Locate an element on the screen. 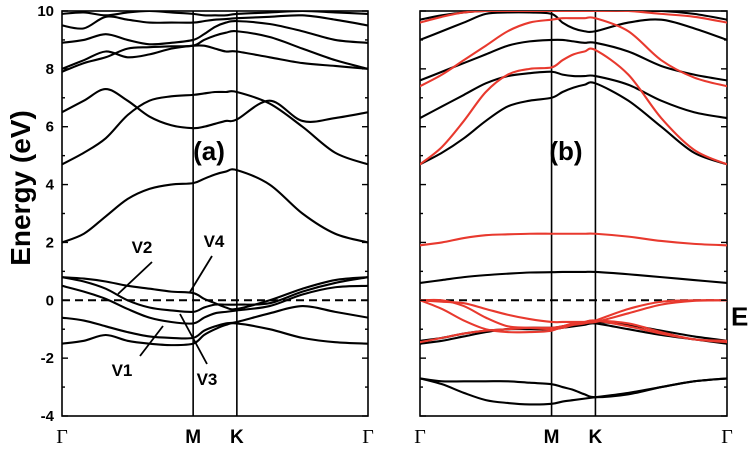  y-tick-label: -4 is located at coordinates (48, 416).